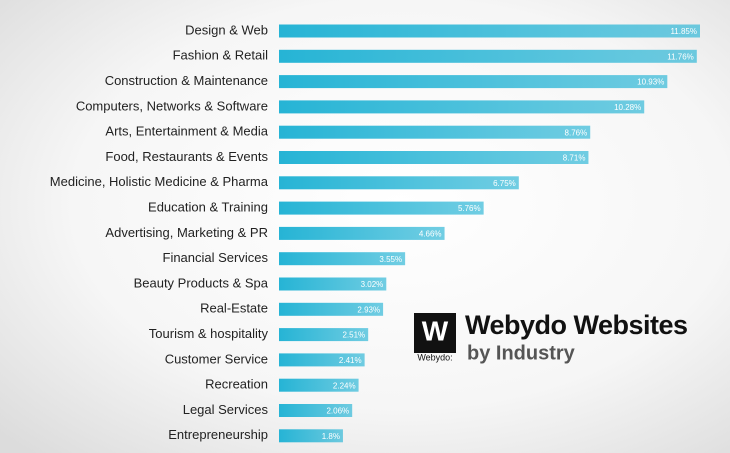  Describe the element at coordinates (627, 107) in the screenshot. I see `value-label: 10.28%` at that location.